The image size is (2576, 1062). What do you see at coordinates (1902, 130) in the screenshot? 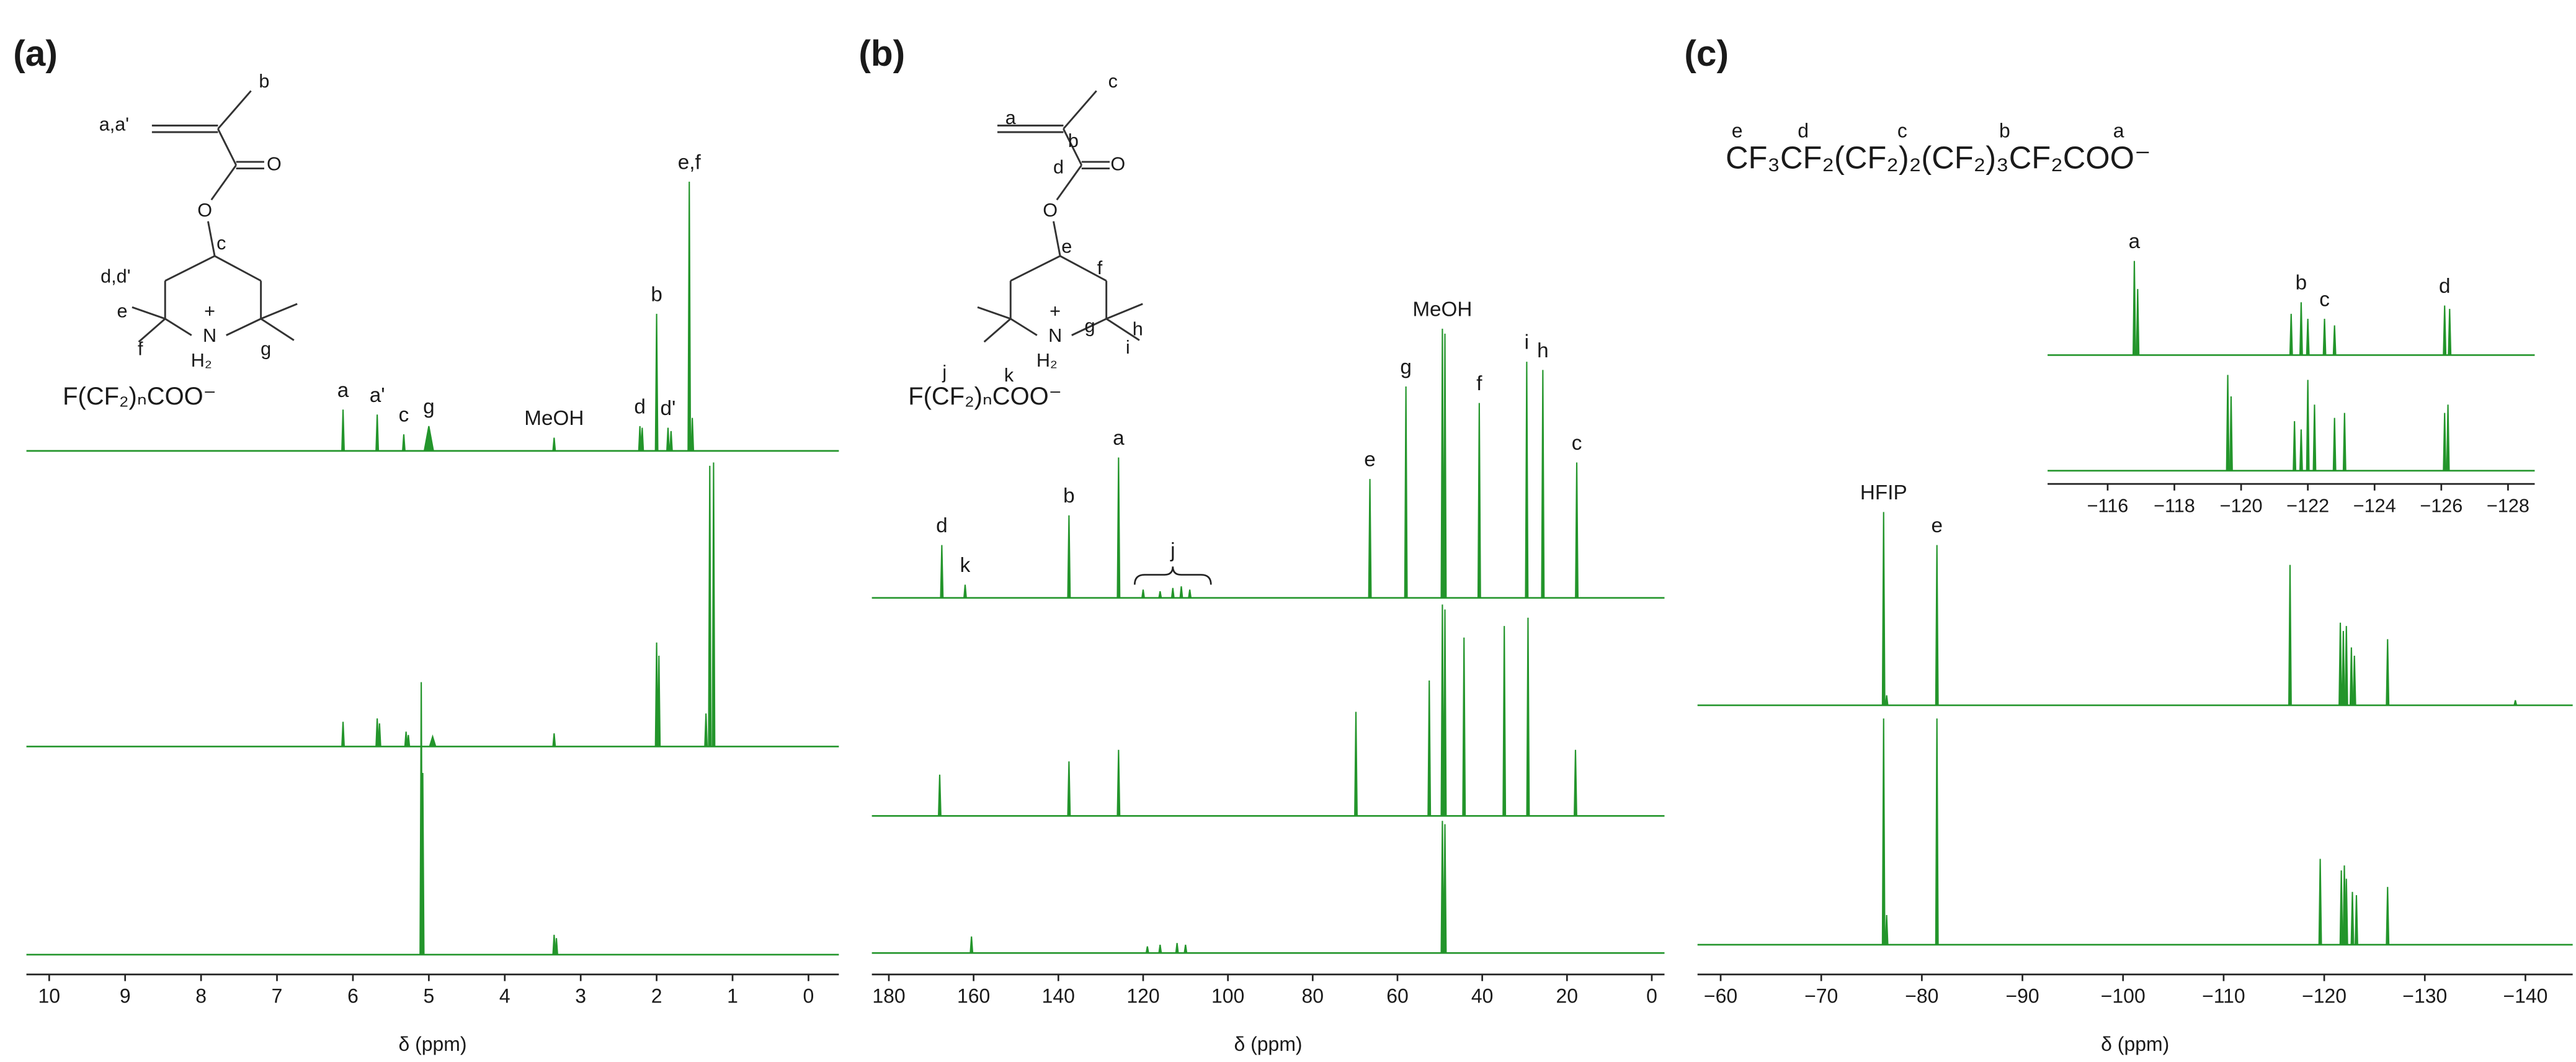
I see `formula-label: c` at bounding box center [1902, 130].